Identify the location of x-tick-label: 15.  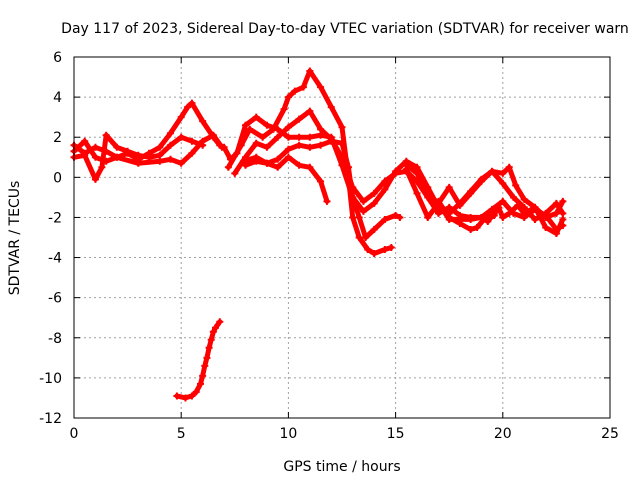
(396, 434).